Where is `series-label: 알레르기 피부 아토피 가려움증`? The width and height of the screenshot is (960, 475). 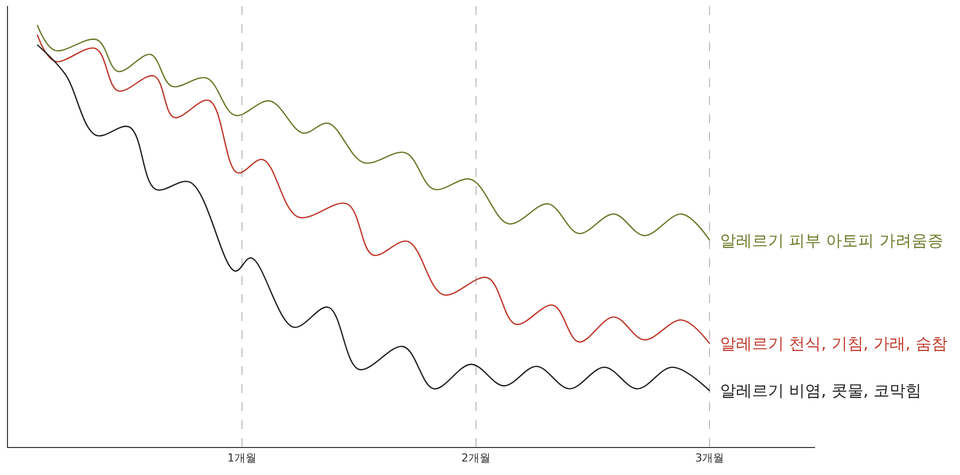
series-label: 알레르기 피부 아토피 가려움증 is located at coordinates (832, 240).